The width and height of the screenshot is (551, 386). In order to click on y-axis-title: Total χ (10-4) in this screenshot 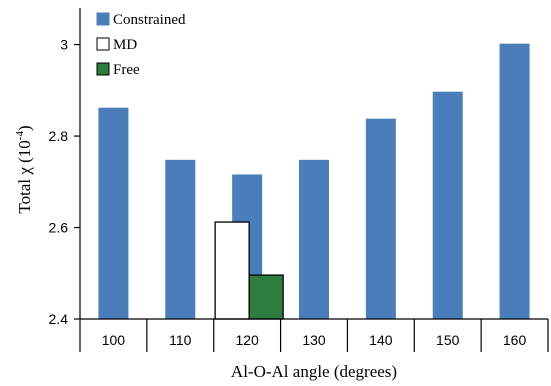, I will do `click(24, 169)`.